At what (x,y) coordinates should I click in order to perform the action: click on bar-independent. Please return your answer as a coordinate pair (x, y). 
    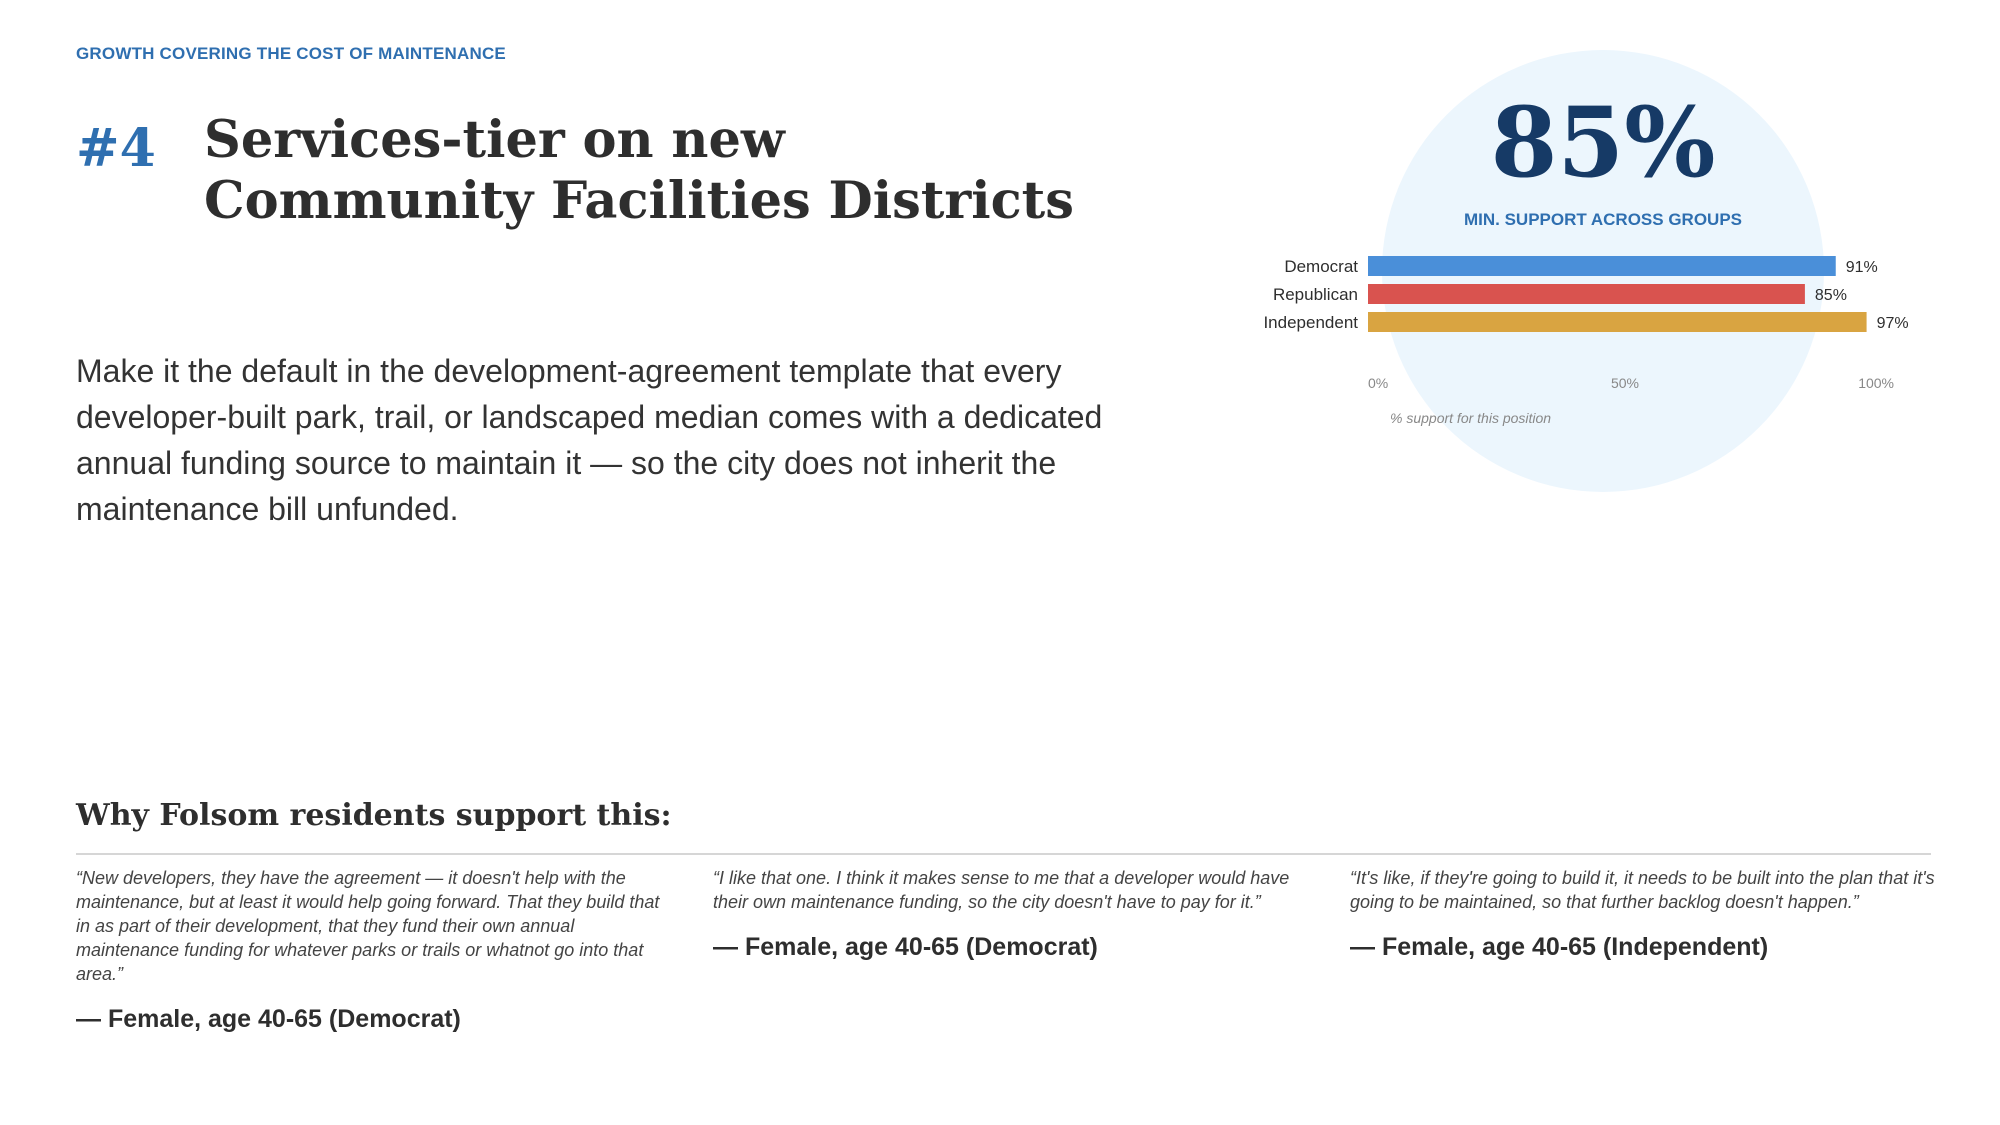
    Looking at the image, I should click on (1617, 322).